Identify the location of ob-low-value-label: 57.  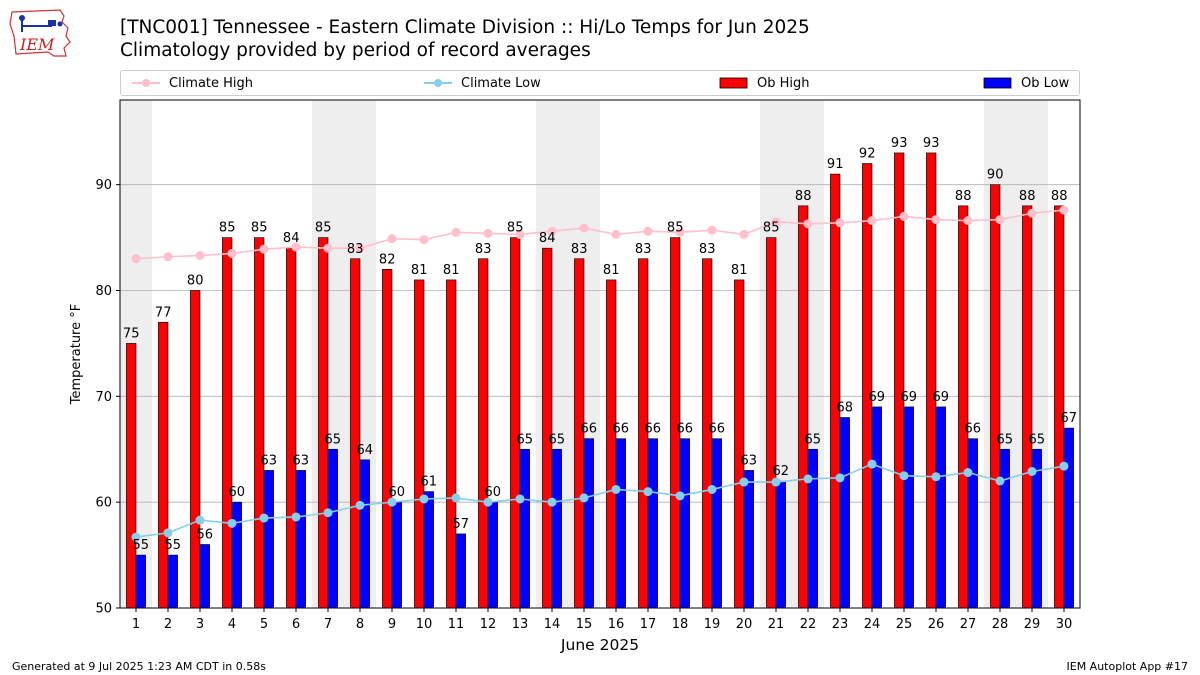
(461, 524).